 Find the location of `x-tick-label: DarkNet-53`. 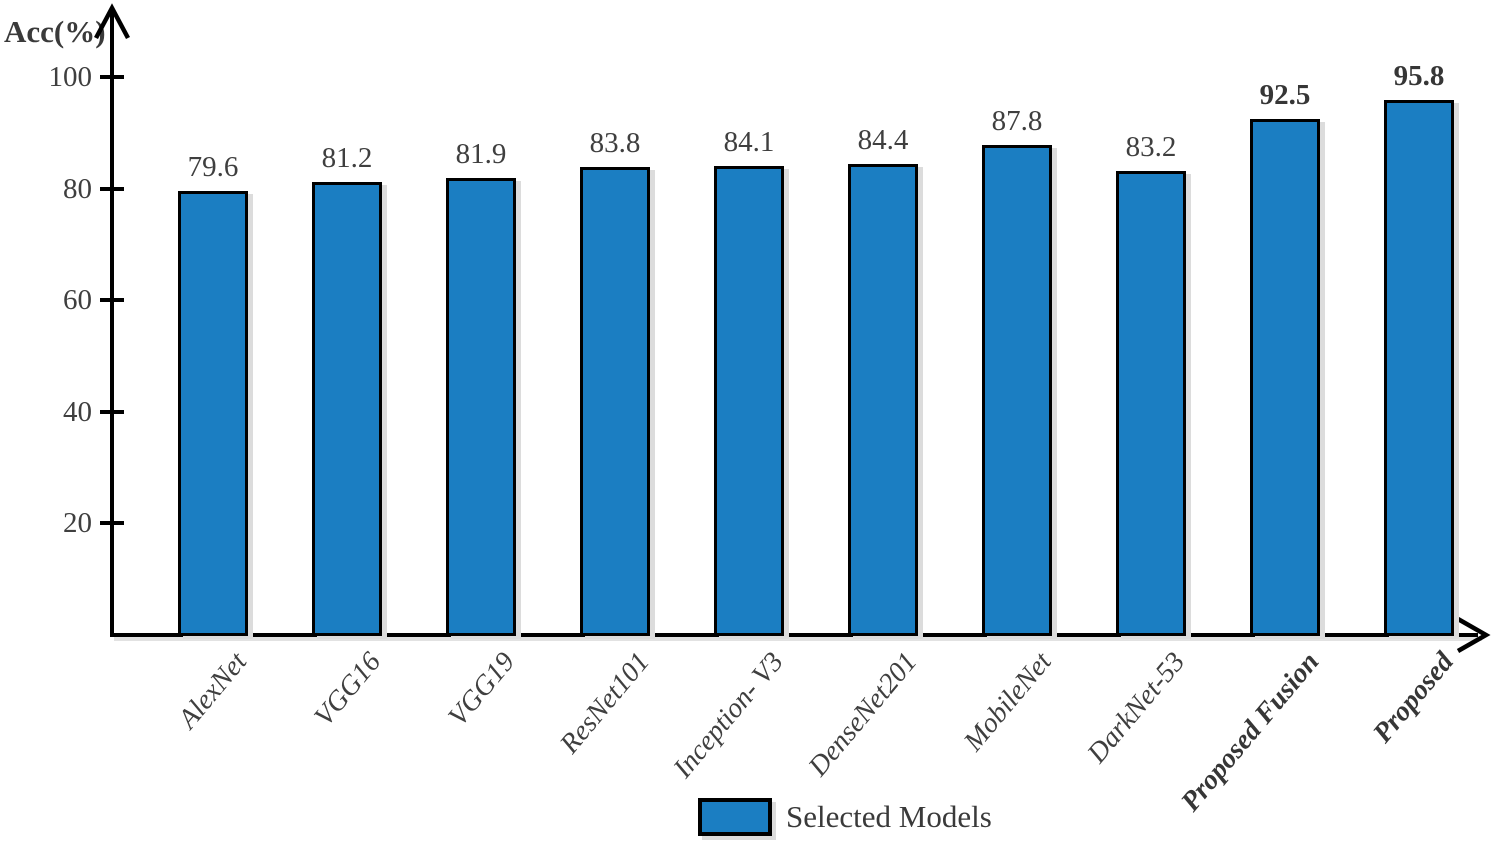

x-tick-label: DarkNet-53 is located at coordinates (1136, 708).